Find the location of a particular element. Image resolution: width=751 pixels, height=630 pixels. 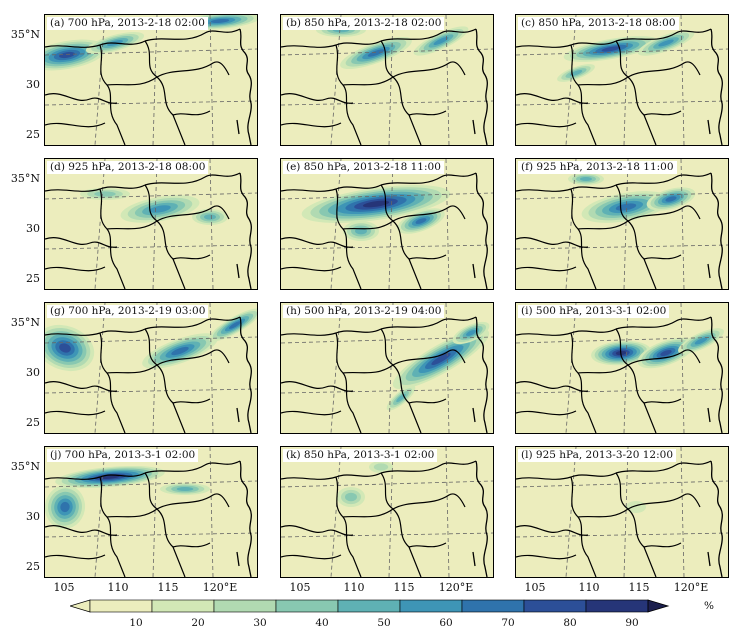

map-panel-i: (i) 500 hPa, 2013-3-1 02:00 is located at coordinates (622, 368).